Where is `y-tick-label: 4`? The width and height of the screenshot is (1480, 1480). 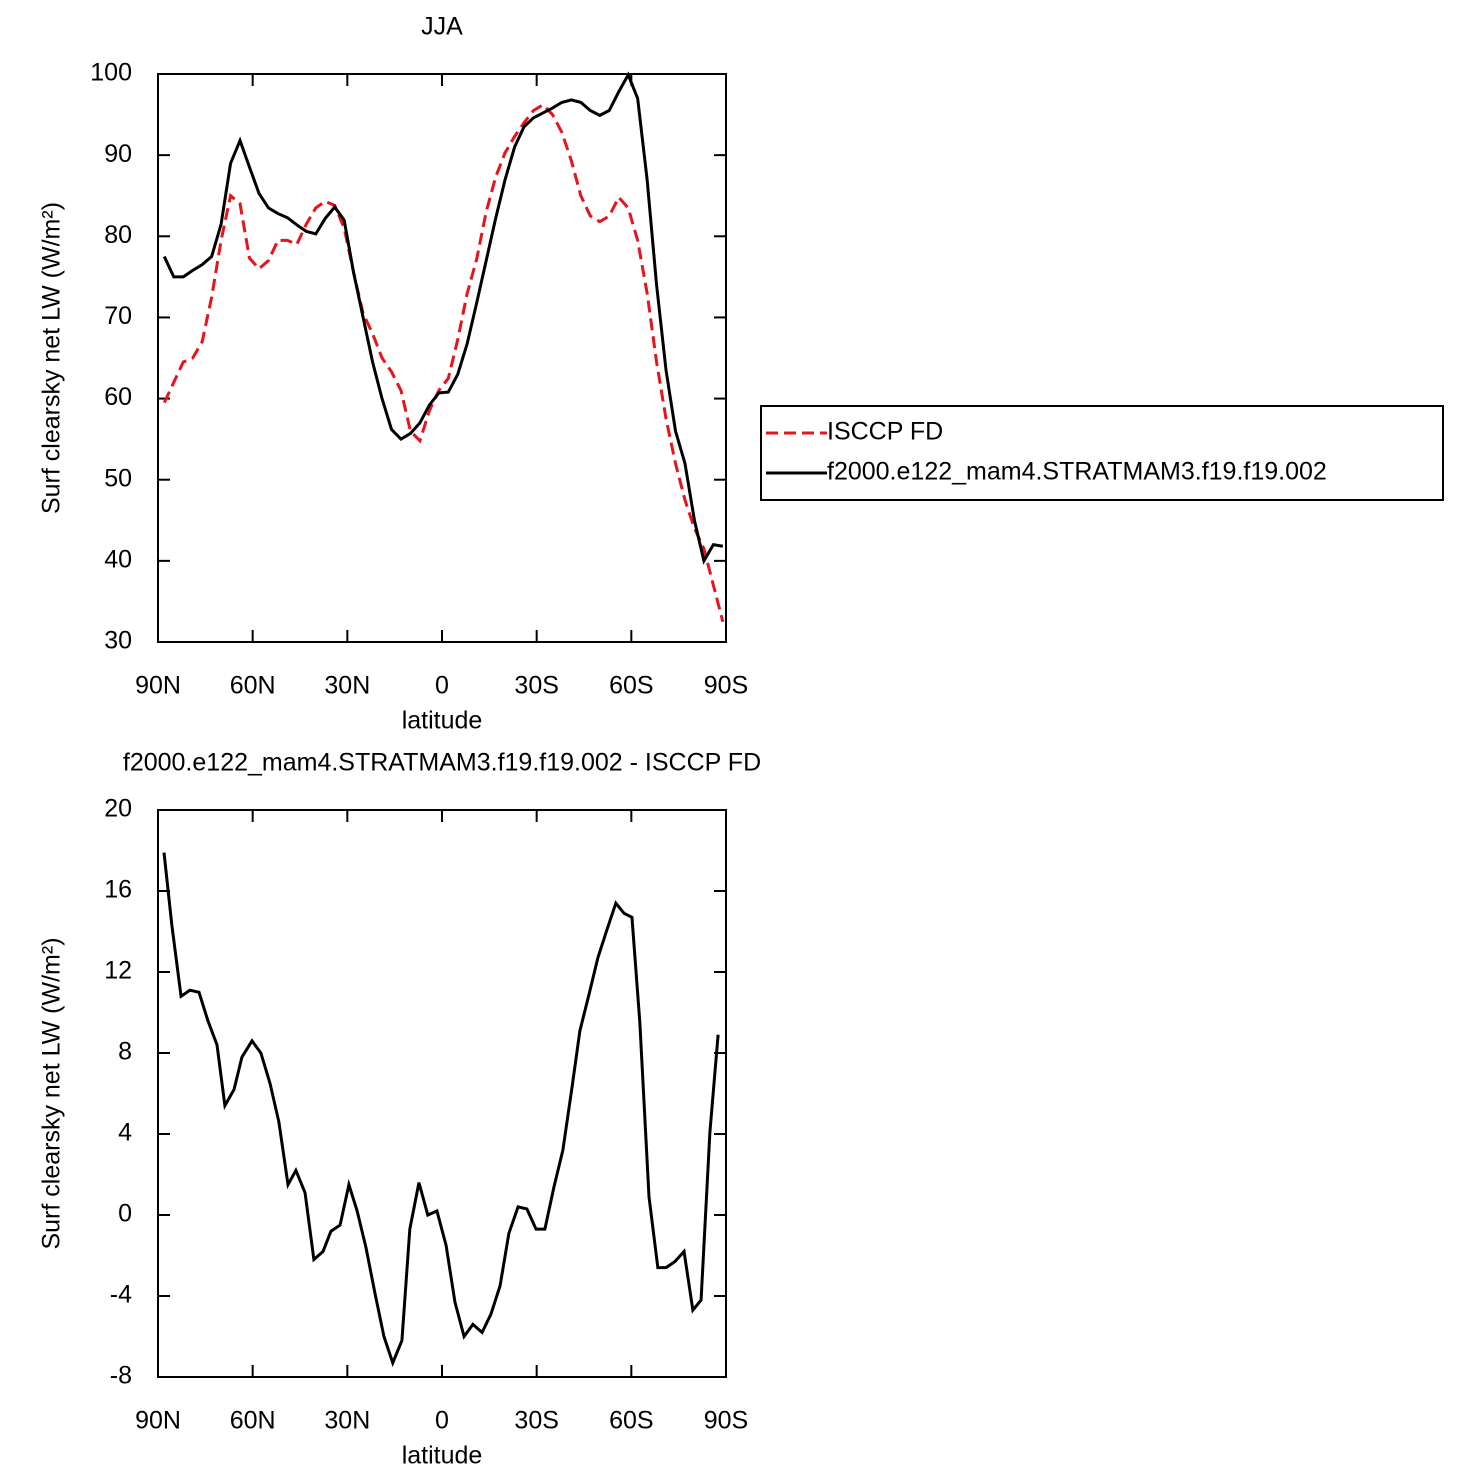
y-tick-label: 4 is located at coordinates (125, 1133).